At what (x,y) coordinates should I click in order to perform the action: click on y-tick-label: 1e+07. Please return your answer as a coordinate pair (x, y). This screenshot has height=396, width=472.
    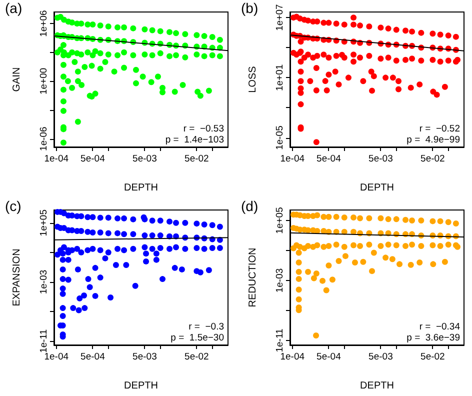
    Looking at the image, I should click on (280, 17).